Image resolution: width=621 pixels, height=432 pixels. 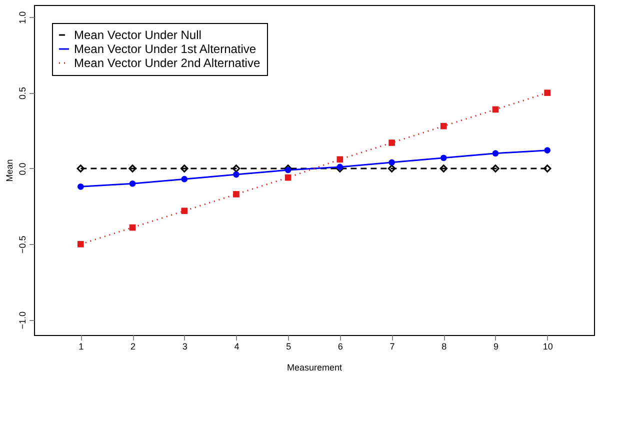 I want to click on x-axis-title: Measurement, so click(x=314, y=367).